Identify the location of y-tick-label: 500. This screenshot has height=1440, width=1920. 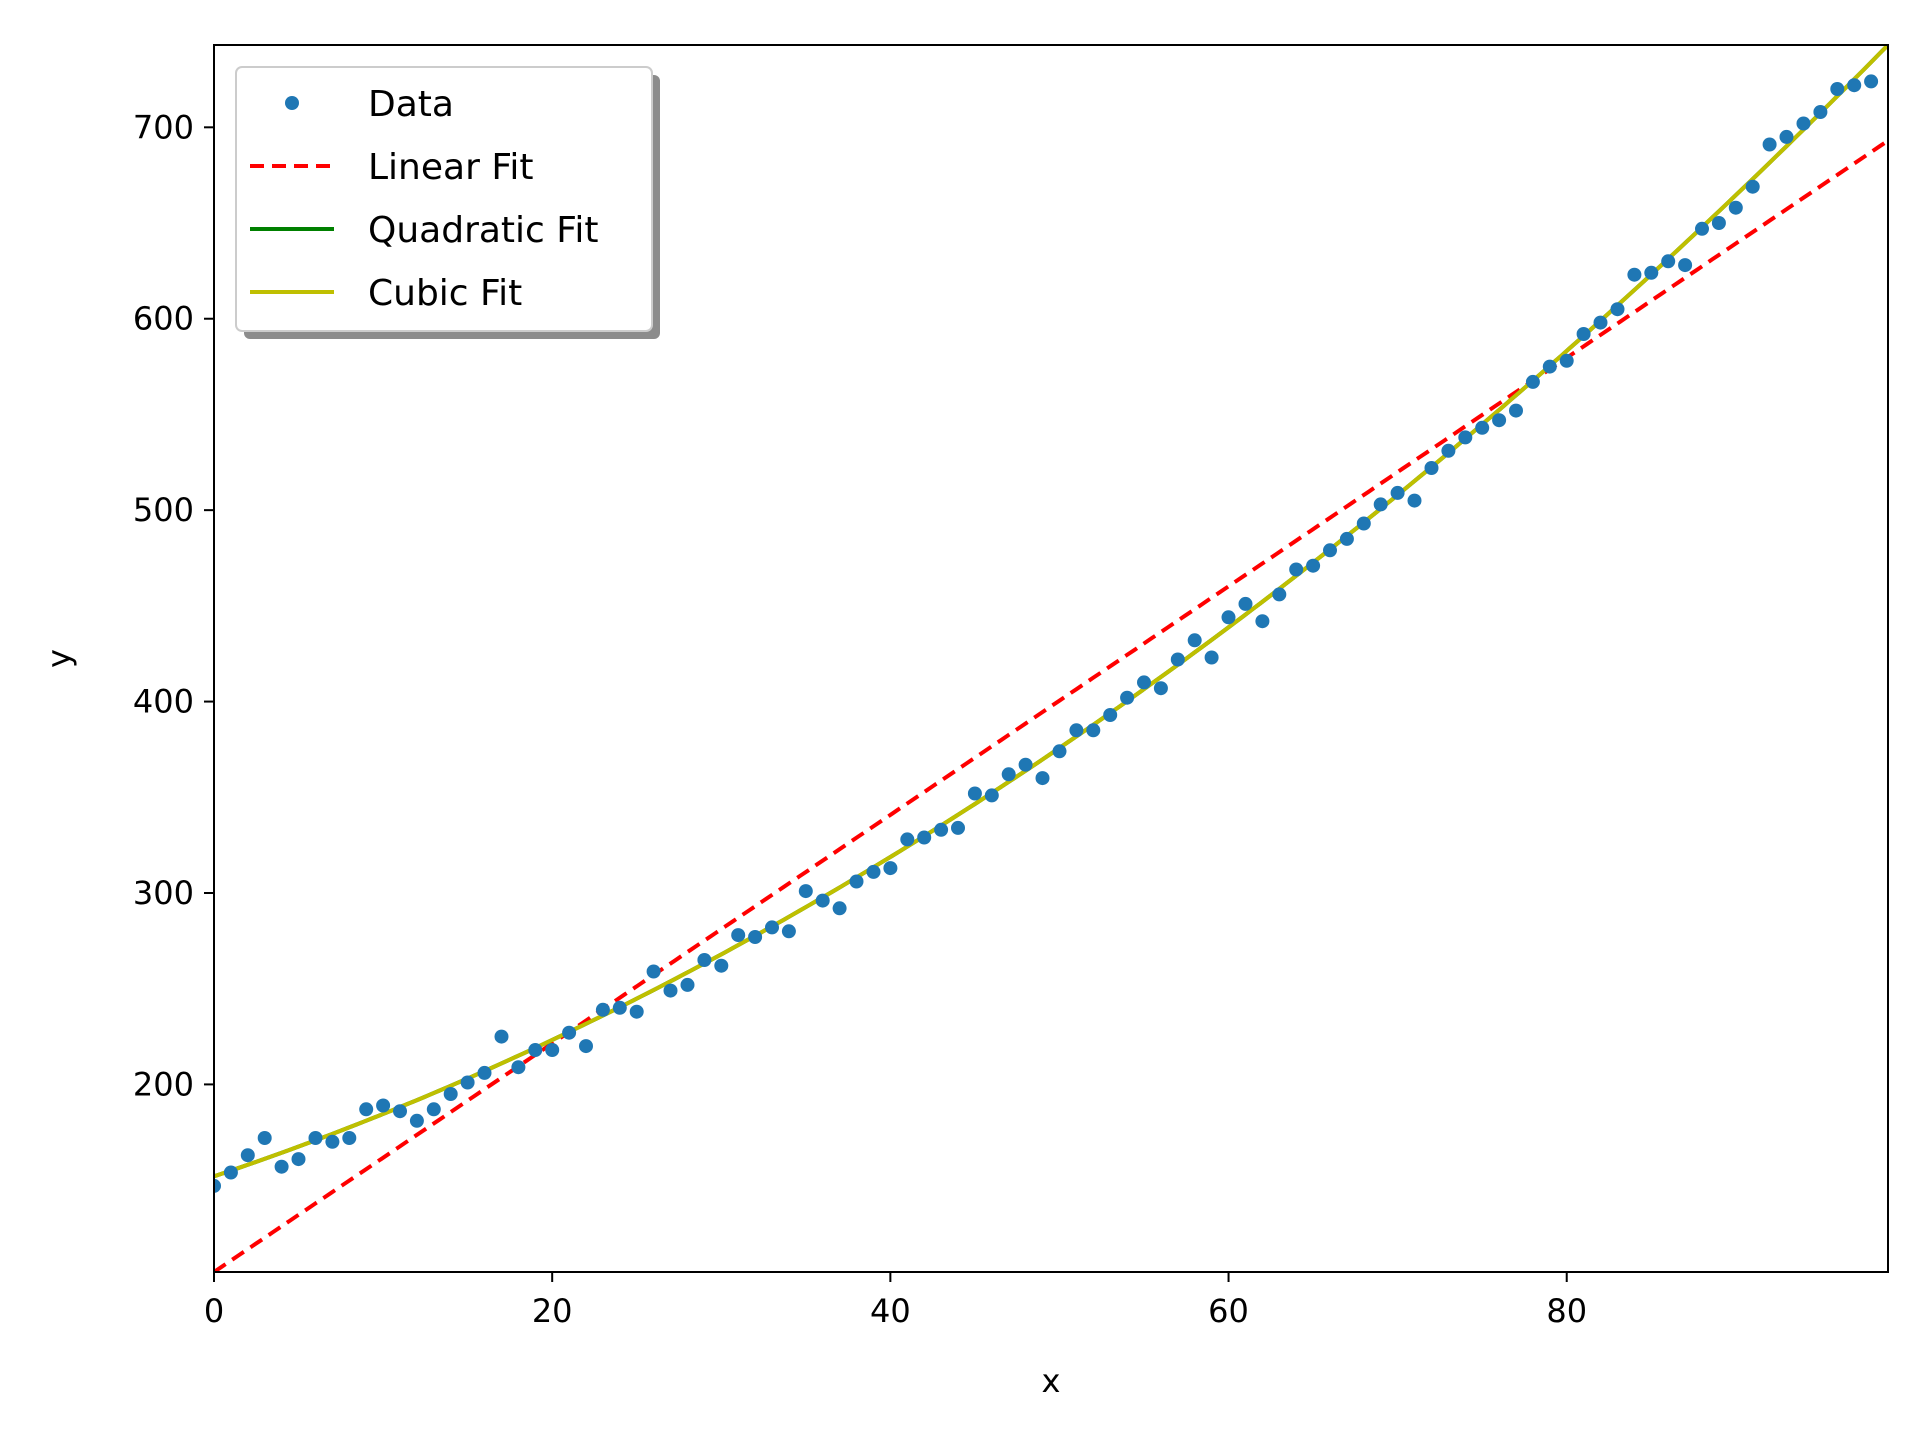
(163, 510).